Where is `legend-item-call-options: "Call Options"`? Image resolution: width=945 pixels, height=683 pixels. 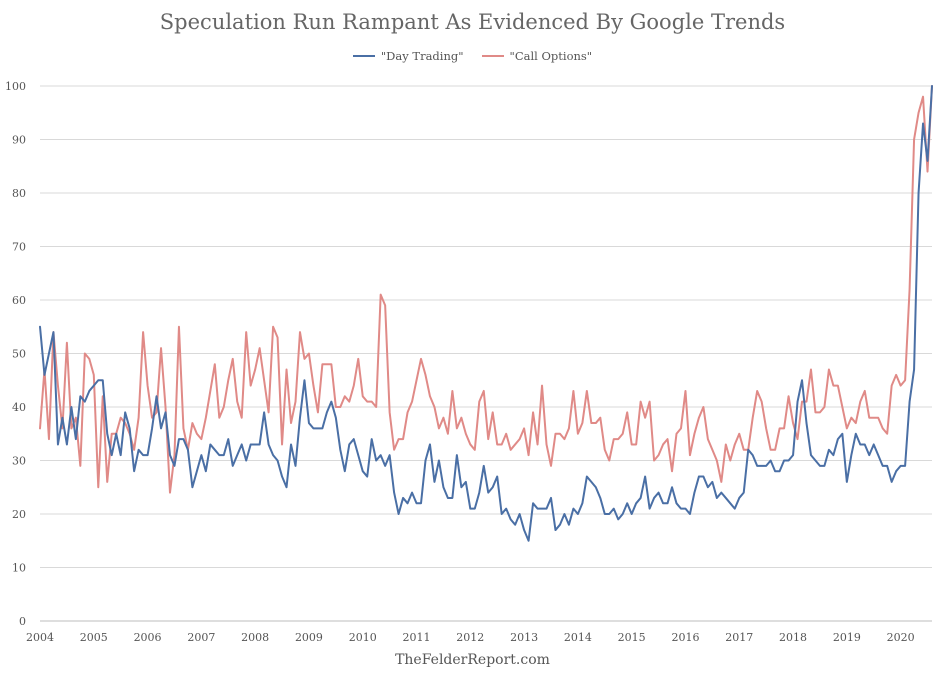
legend-item-call-options: "Call Options" is located at coordinates (537, 56).